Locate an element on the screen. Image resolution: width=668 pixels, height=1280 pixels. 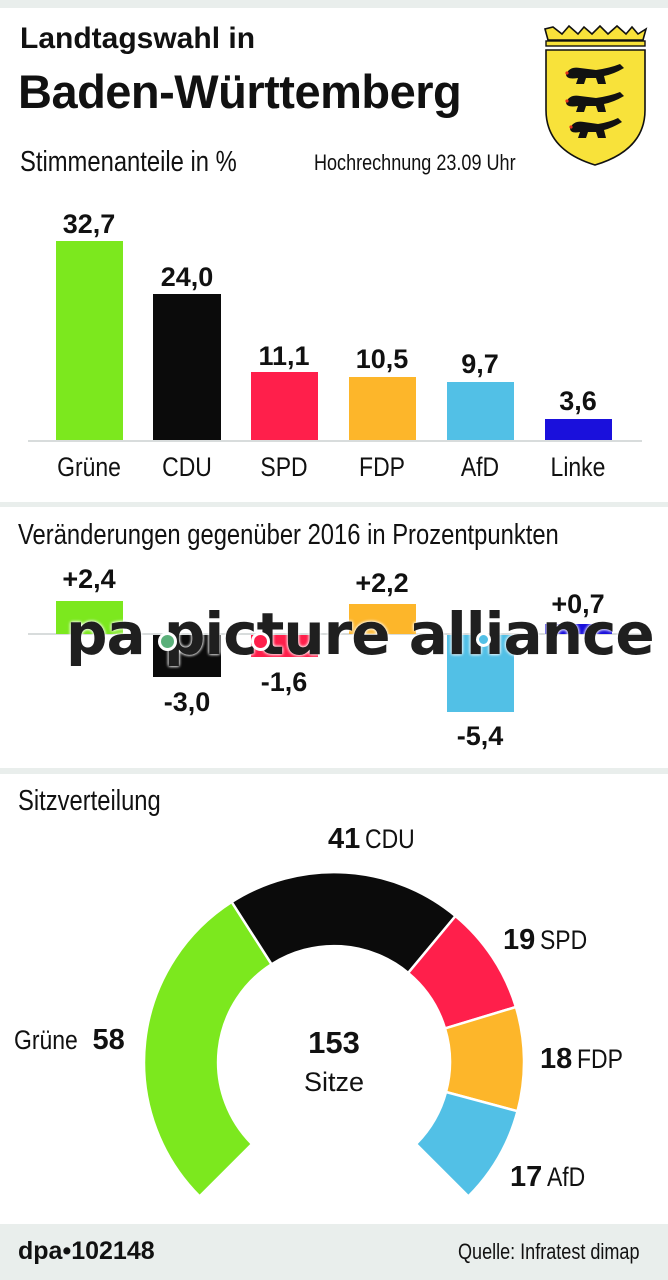
category-label: SPD is located at coordinates (284, 467).